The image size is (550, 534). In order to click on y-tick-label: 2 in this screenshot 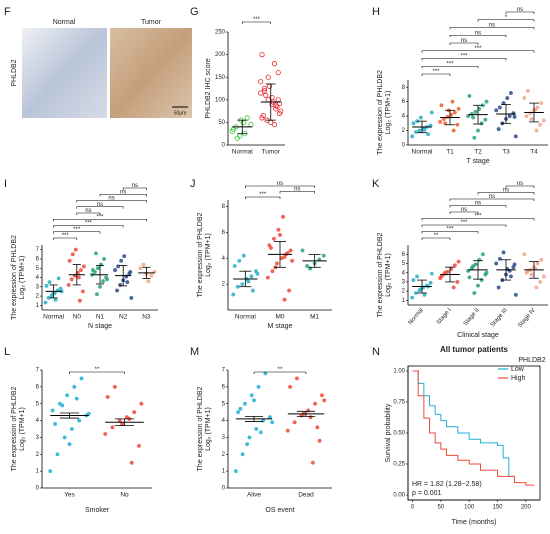, I will do `click(38, 297)`.